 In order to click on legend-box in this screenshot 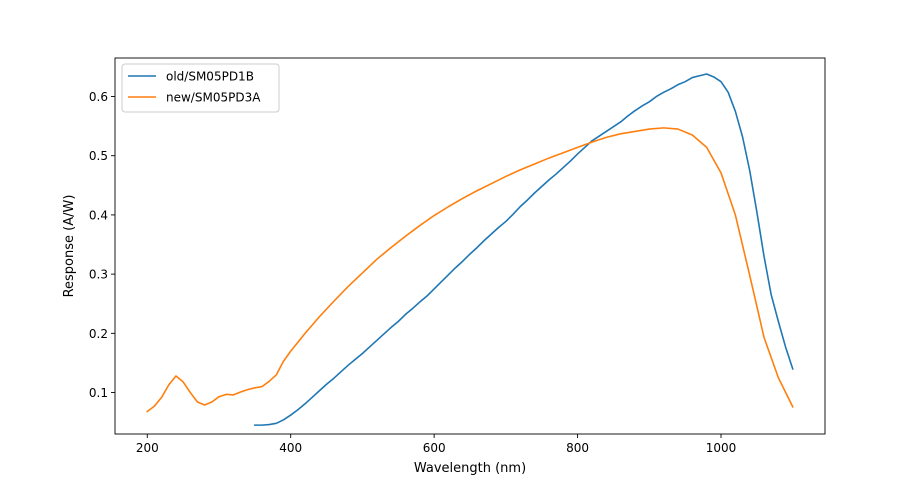, I will do `click(200, 88)`.